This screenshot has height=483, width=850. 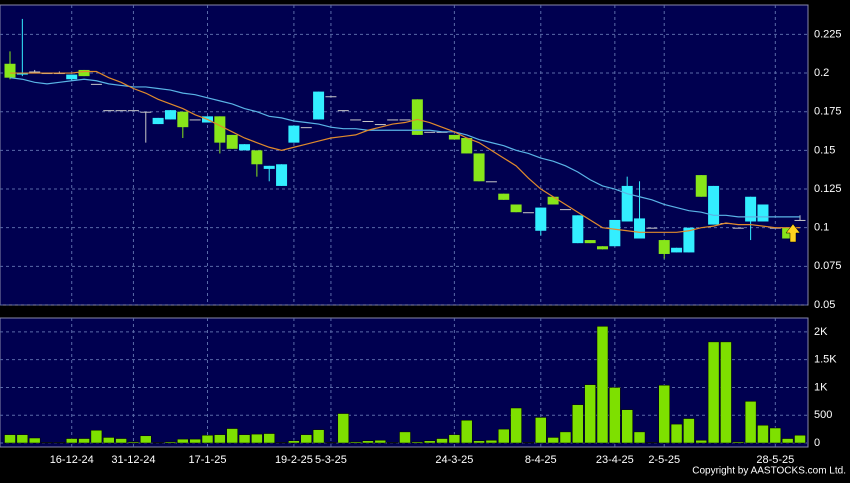 I want to click on y-tick-label: 1K, so click(x=821, y=387).